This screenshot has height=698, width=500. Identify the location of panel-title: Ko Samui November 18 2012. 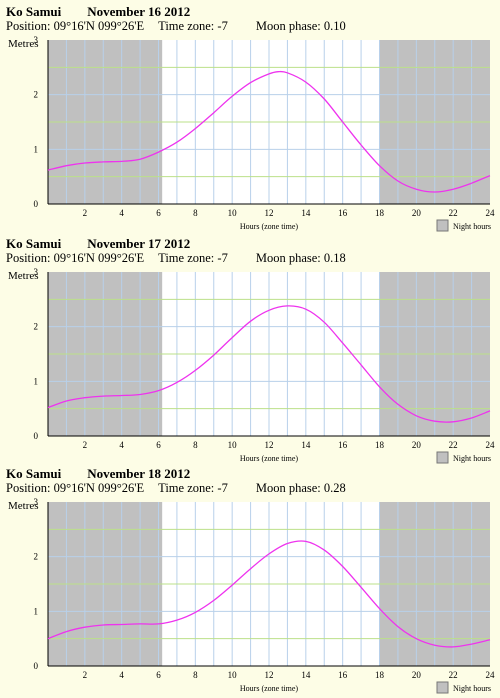
(98, 474).